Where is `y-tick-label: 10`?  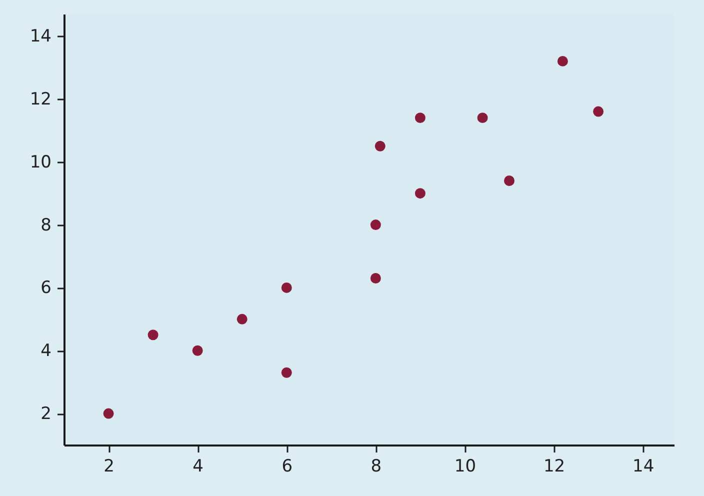
y-tick-label: 10 is located at coordinates (41, 162).